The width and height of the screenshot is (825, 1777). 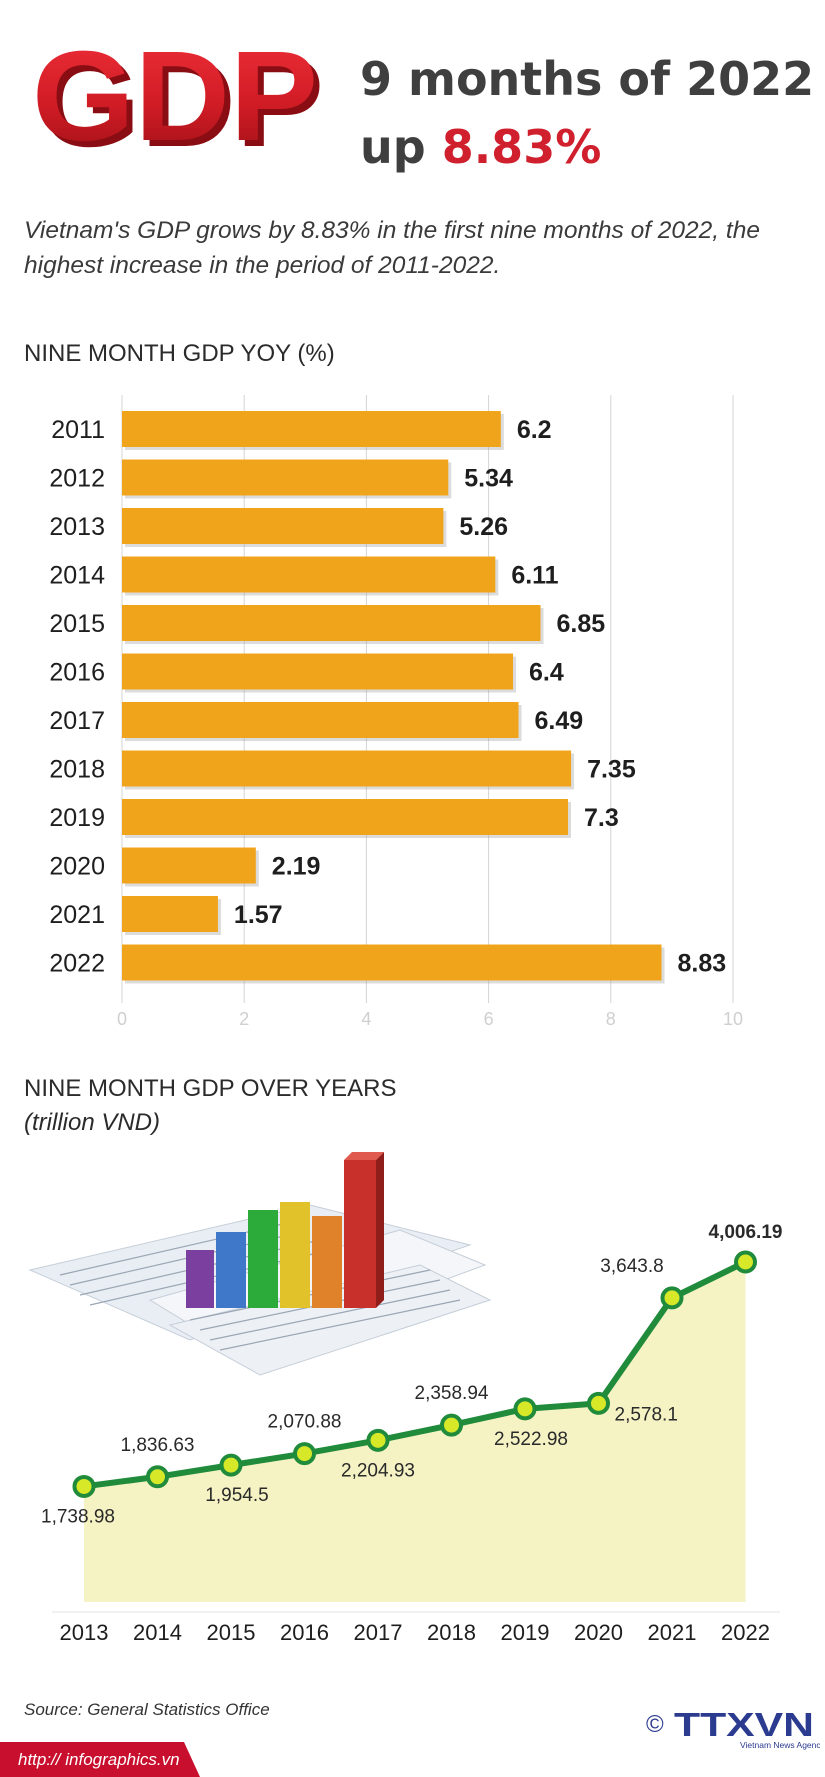 I want to click on bar-value-label: 8.83, so click(x=702, y=964).